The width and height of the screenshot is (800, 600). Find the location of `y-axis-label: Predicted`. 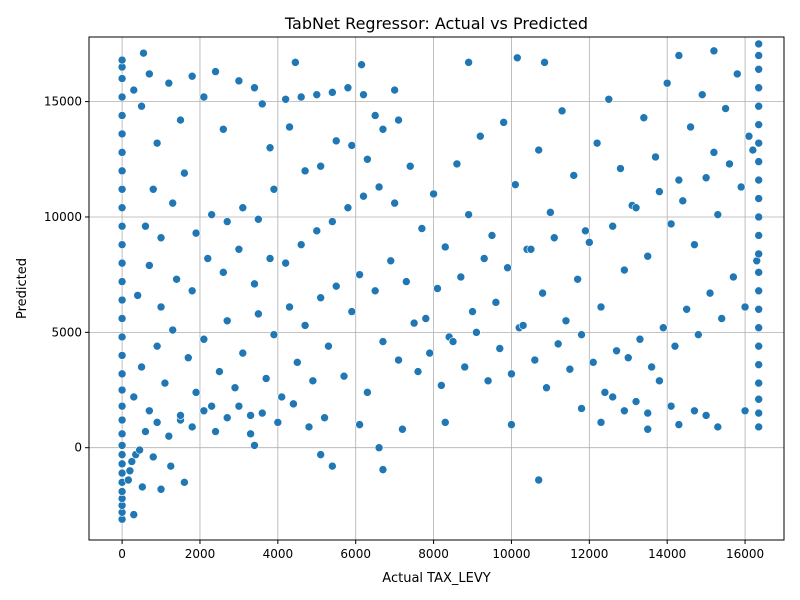

y-axis-label: Predicted is located at coordinates (22, 288).